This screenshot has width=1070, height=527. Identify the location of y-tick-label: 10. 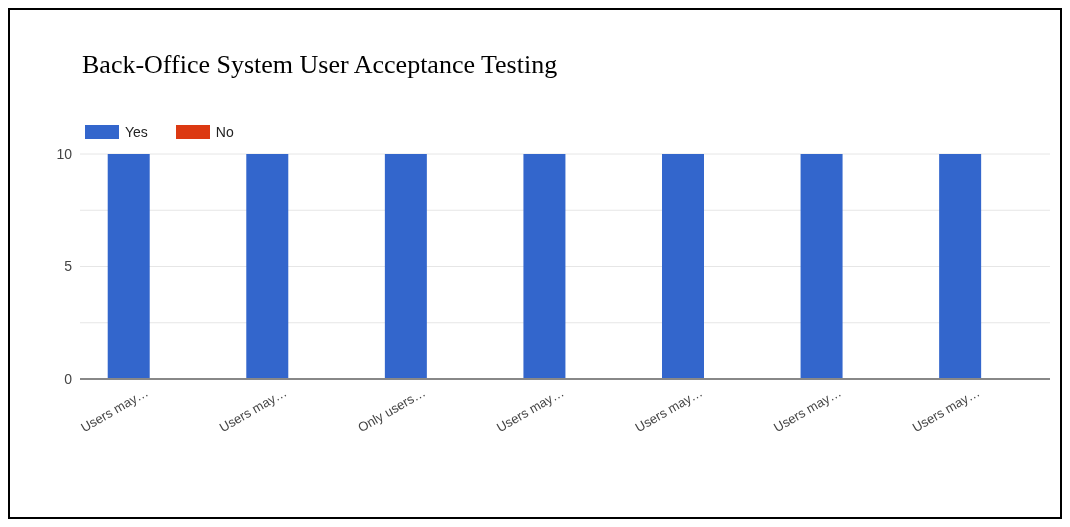
(64, 153).